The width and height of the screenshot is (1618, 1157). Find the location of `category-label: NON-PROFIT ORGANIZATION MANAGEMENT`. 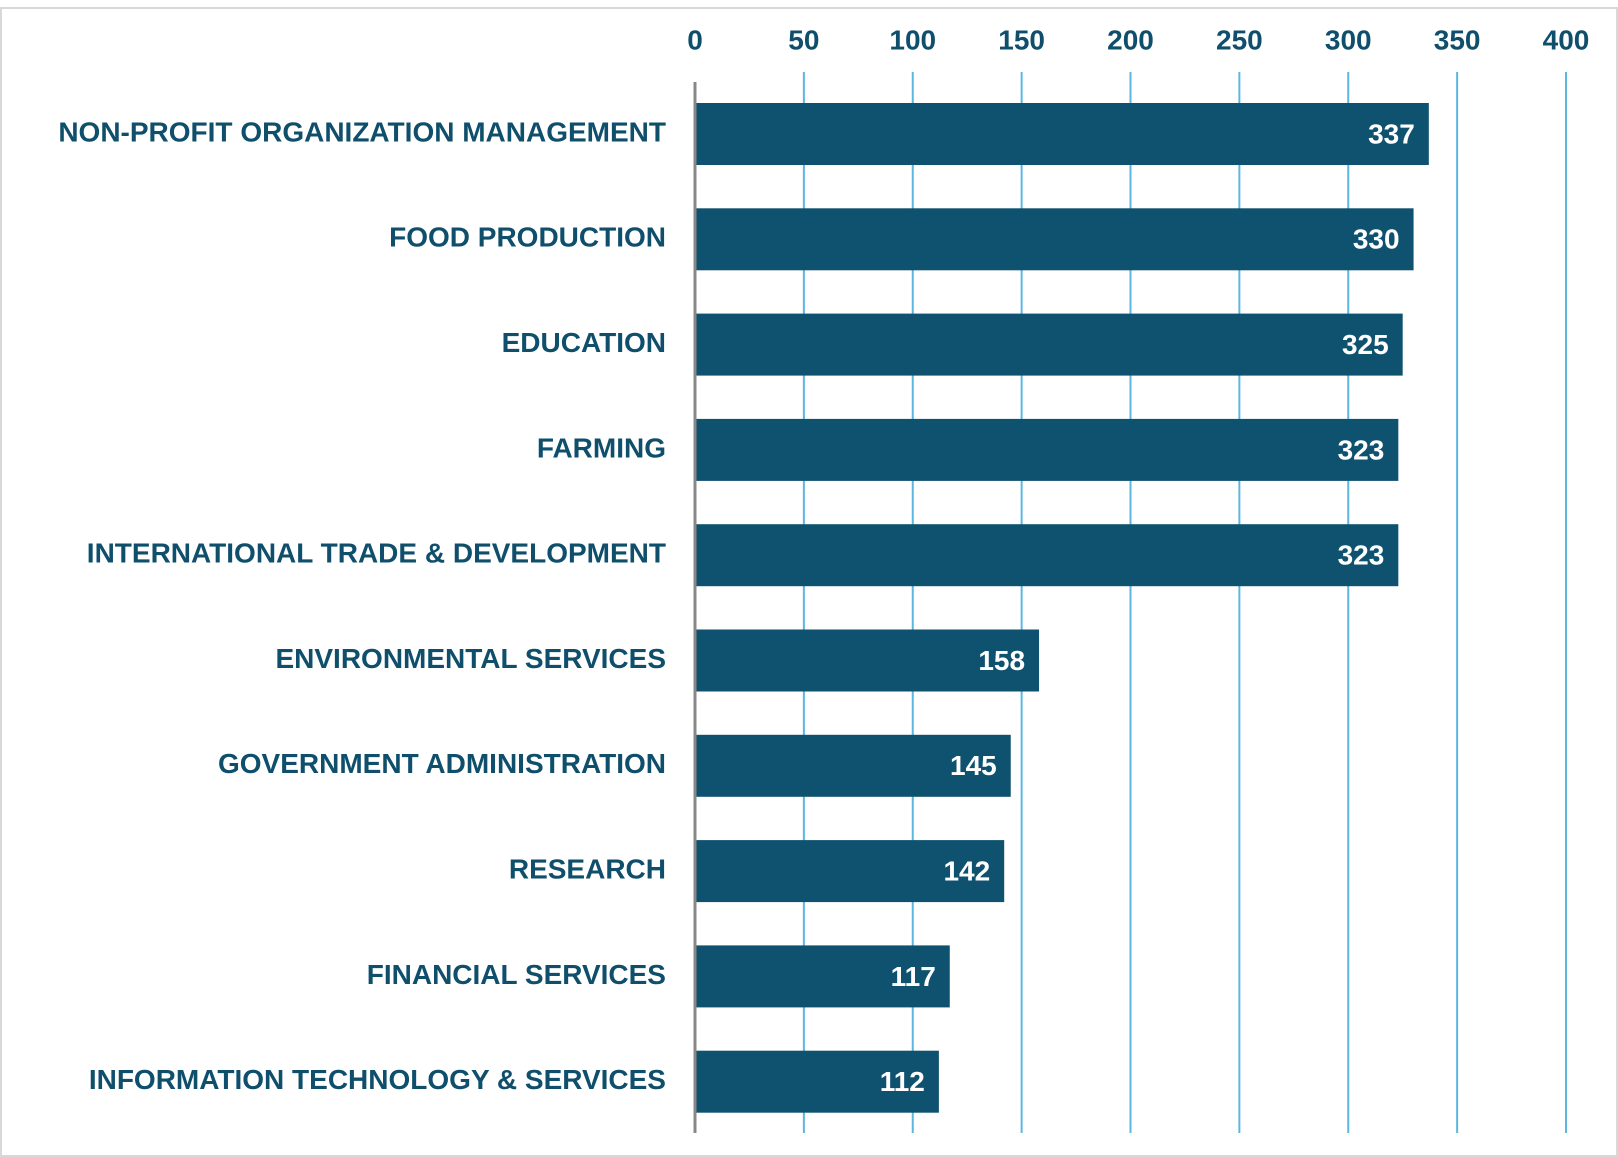

category-label: NON-PROFIT ORGANIZATION MANAGEMENT is located at coordinates (362, 131).